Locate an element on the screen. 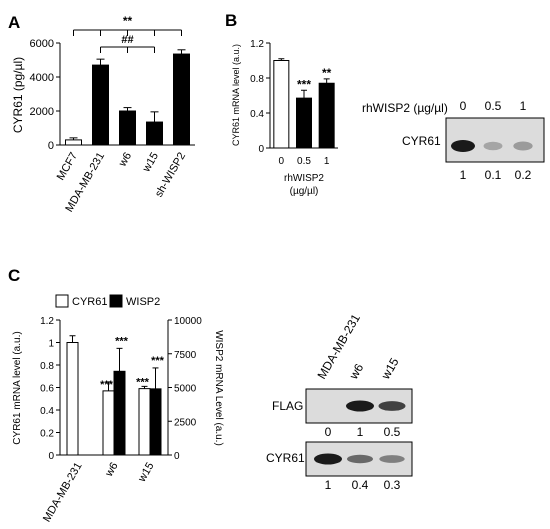 Image resolution: width=550 pixels, height=529 pixels. chart-b-category-label: 0 is located at coordinates (282, 161).